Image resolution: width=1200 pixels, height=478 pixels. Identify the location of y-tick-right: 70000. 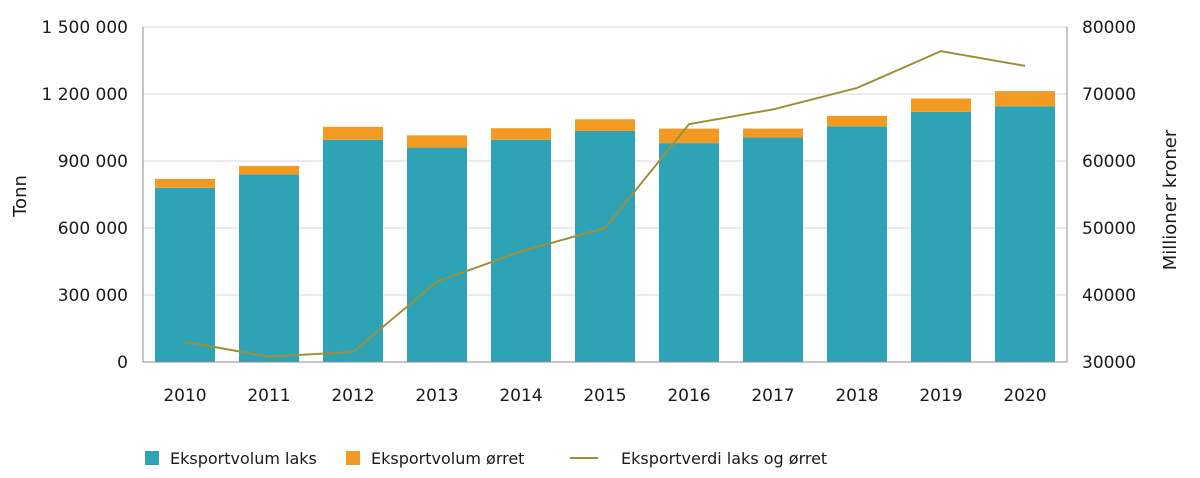
(1109, 95).